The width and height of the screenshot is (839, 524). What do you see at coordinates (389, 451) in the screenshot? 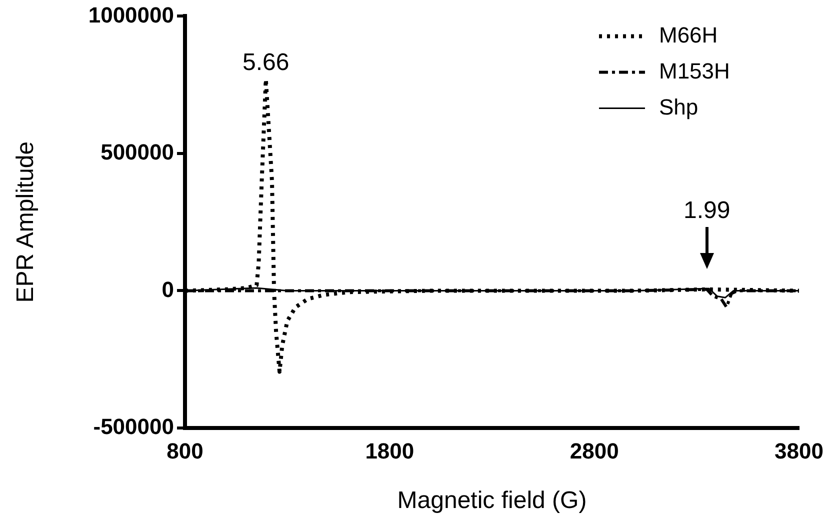
I see `x-tick-label: 1800` at bounding box center [389, 451].